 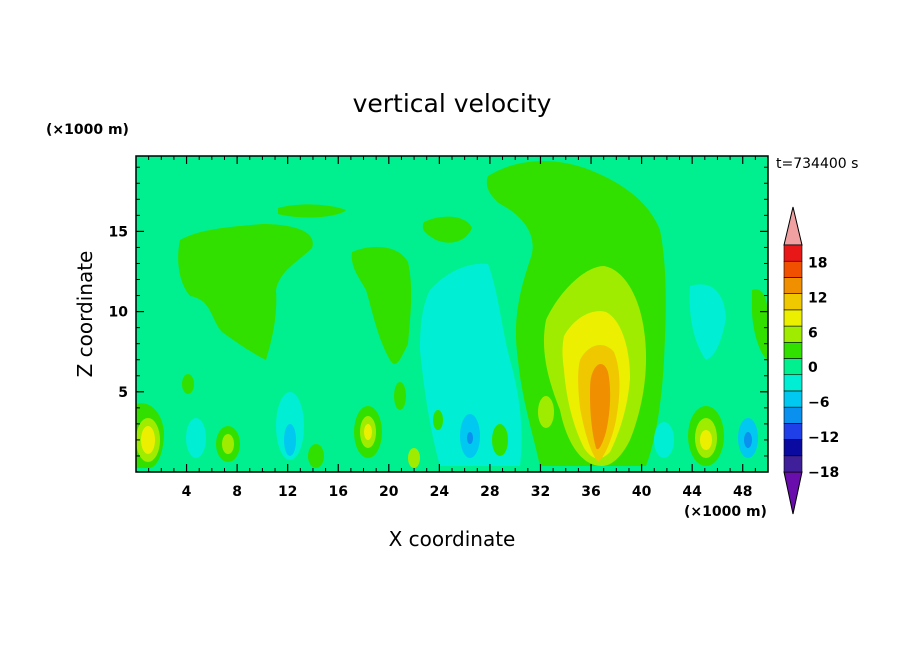 I want to click on x-tick-label: 28, so click(x=489, y=492).